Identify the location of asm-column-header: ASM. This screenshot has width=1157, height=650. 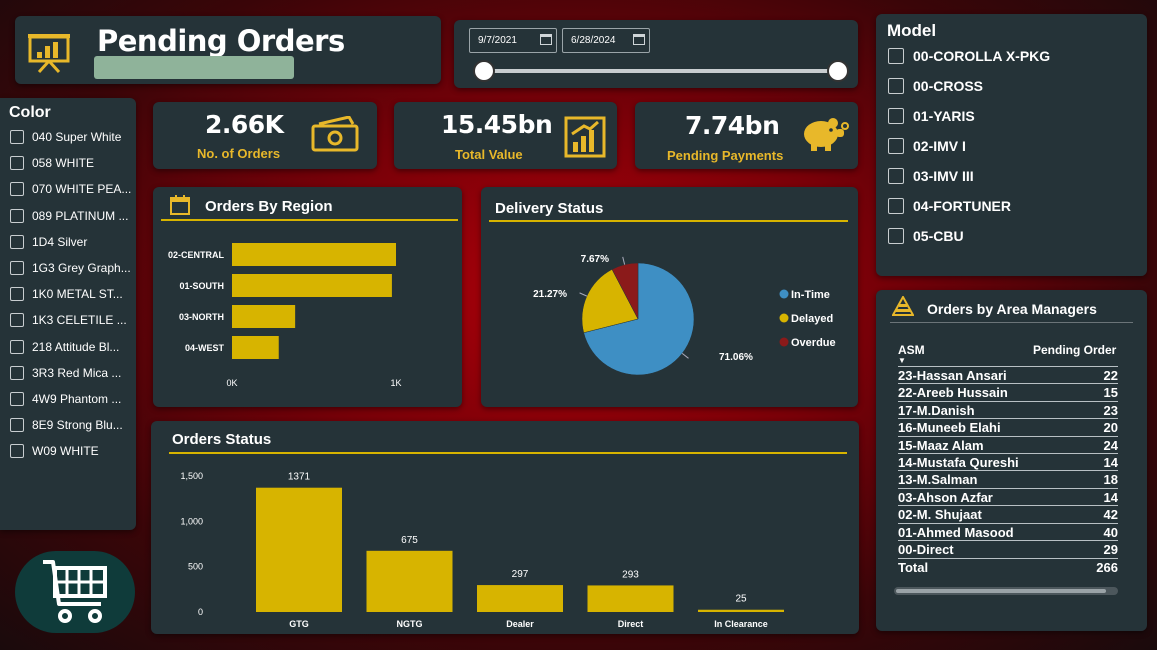
(911, 350).